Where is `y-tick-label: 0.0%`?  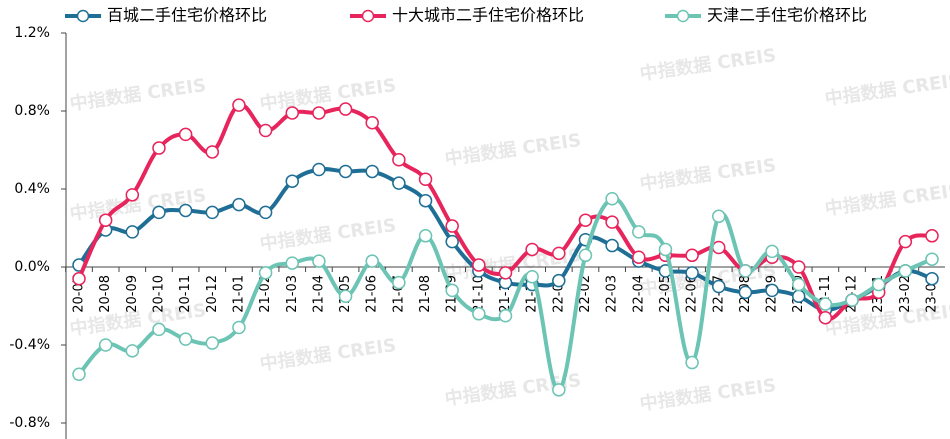 y-tick-label: 0.0% is located at coordinates (32, 267).